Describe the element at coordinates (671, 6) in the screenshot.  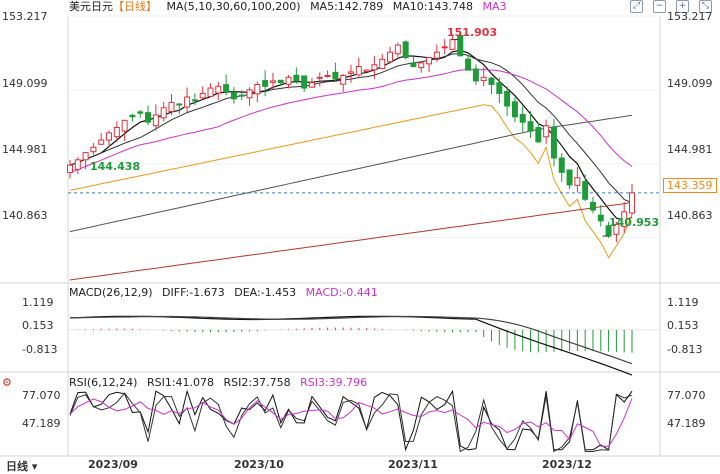
I see `chart-toolbar: ⤢ − + ⤡` at that location.